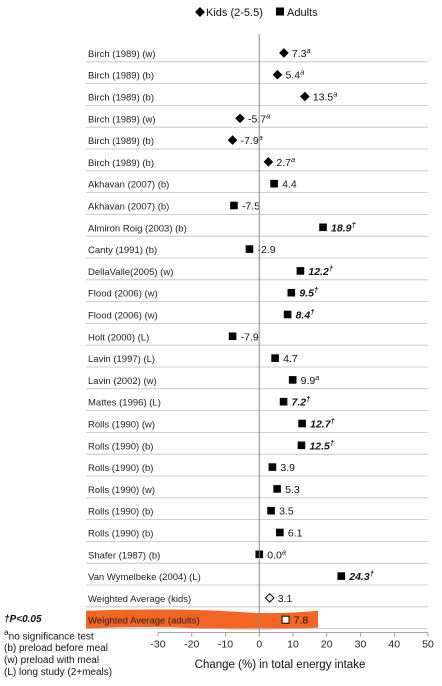 This screenshot has width=442, height=686. Describe the element at coordinates (252, 140) in the screenshot. I see `data-label: -7.9a` at that location.